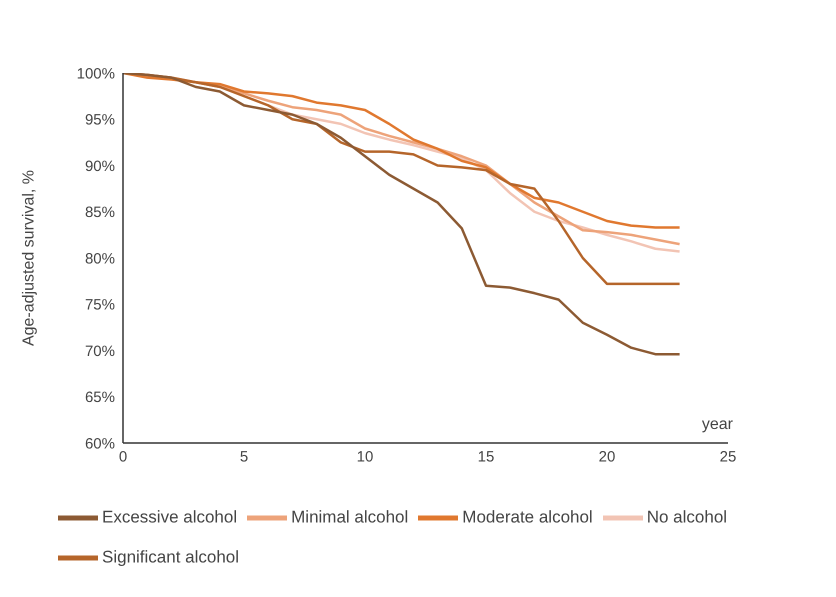  I want to click on y-tick-label: 90%, so click(99, 166).